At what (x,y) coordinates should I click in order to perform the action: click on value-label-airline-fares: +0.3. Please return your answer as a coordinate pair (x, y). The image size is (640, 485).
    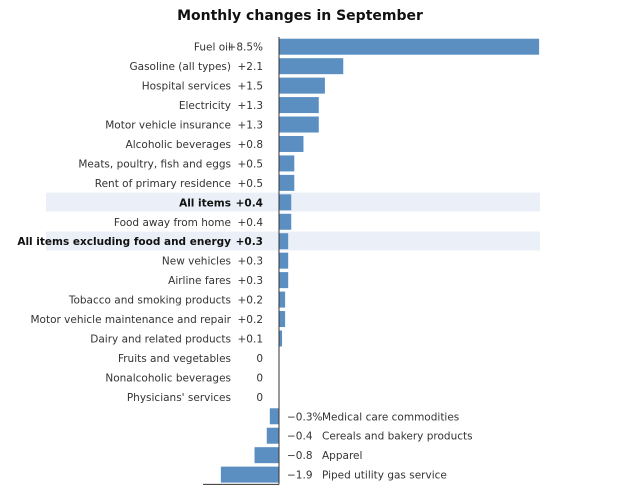
    Looking at the image, I should click on (251, 281).